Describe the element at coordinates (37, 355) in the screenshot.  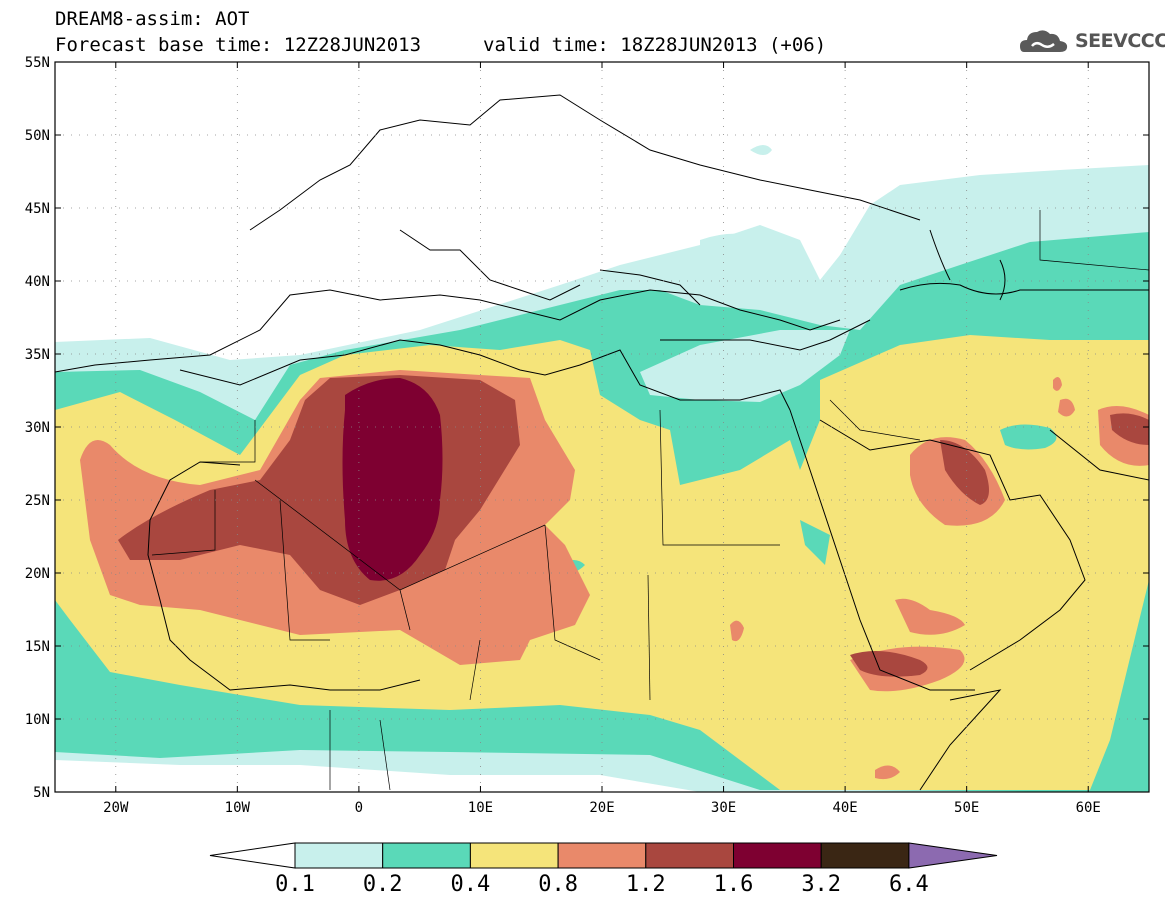
I see `y-tick-label: 35N` at that location.